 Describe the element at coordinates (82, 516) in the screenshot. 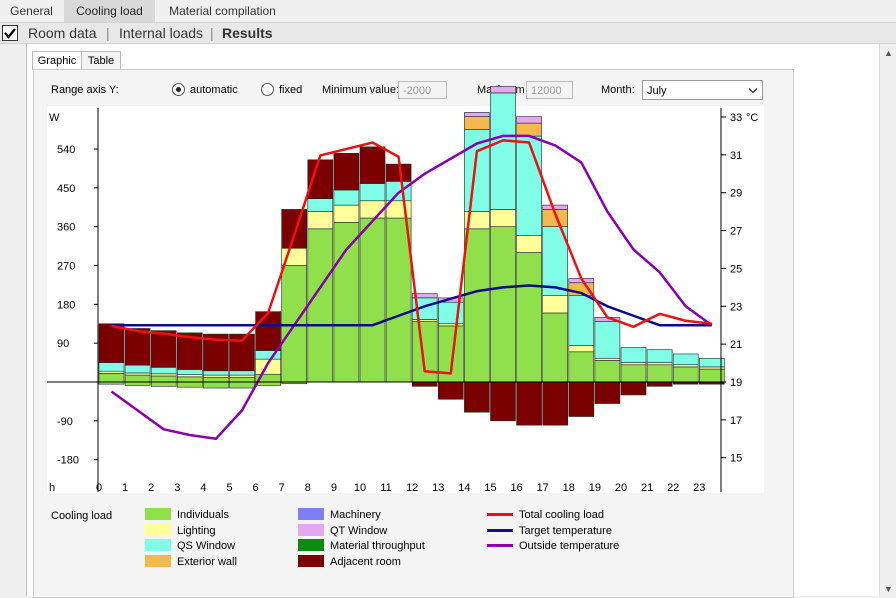

I see `legend-title: Cooling load` at that location.